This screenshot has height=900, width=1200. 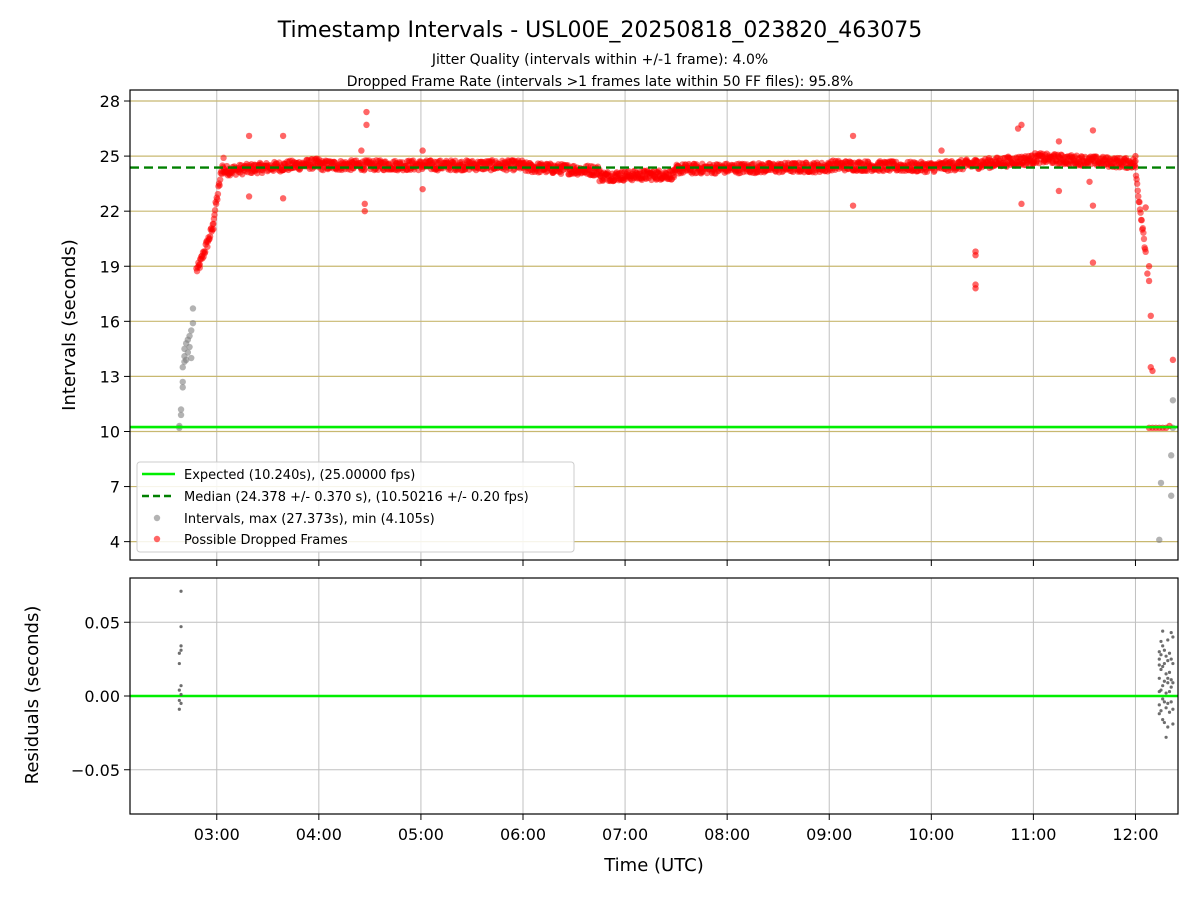 What do you see at coordinates (727, 834) in the screenshot?
I see `x-tick-label: 08:00` at bounding box center [727, 834].